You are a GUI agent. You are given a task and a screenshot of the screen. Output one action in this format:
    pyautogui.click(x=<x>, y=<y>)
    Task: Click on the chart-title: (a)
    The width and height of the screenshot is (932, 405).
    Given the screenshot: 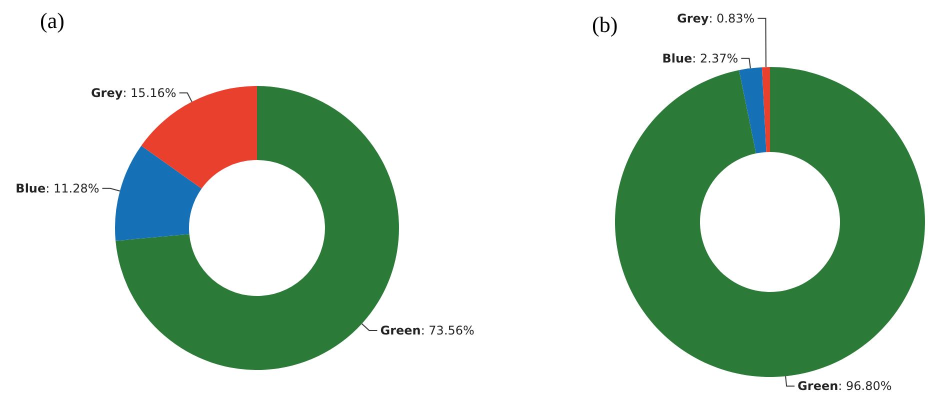 What is the action you would take?
    pyautogui.click(x=52, y=20)
    